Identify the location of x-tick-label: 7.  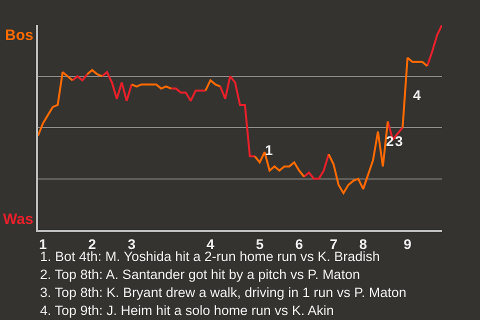
(334, 244).